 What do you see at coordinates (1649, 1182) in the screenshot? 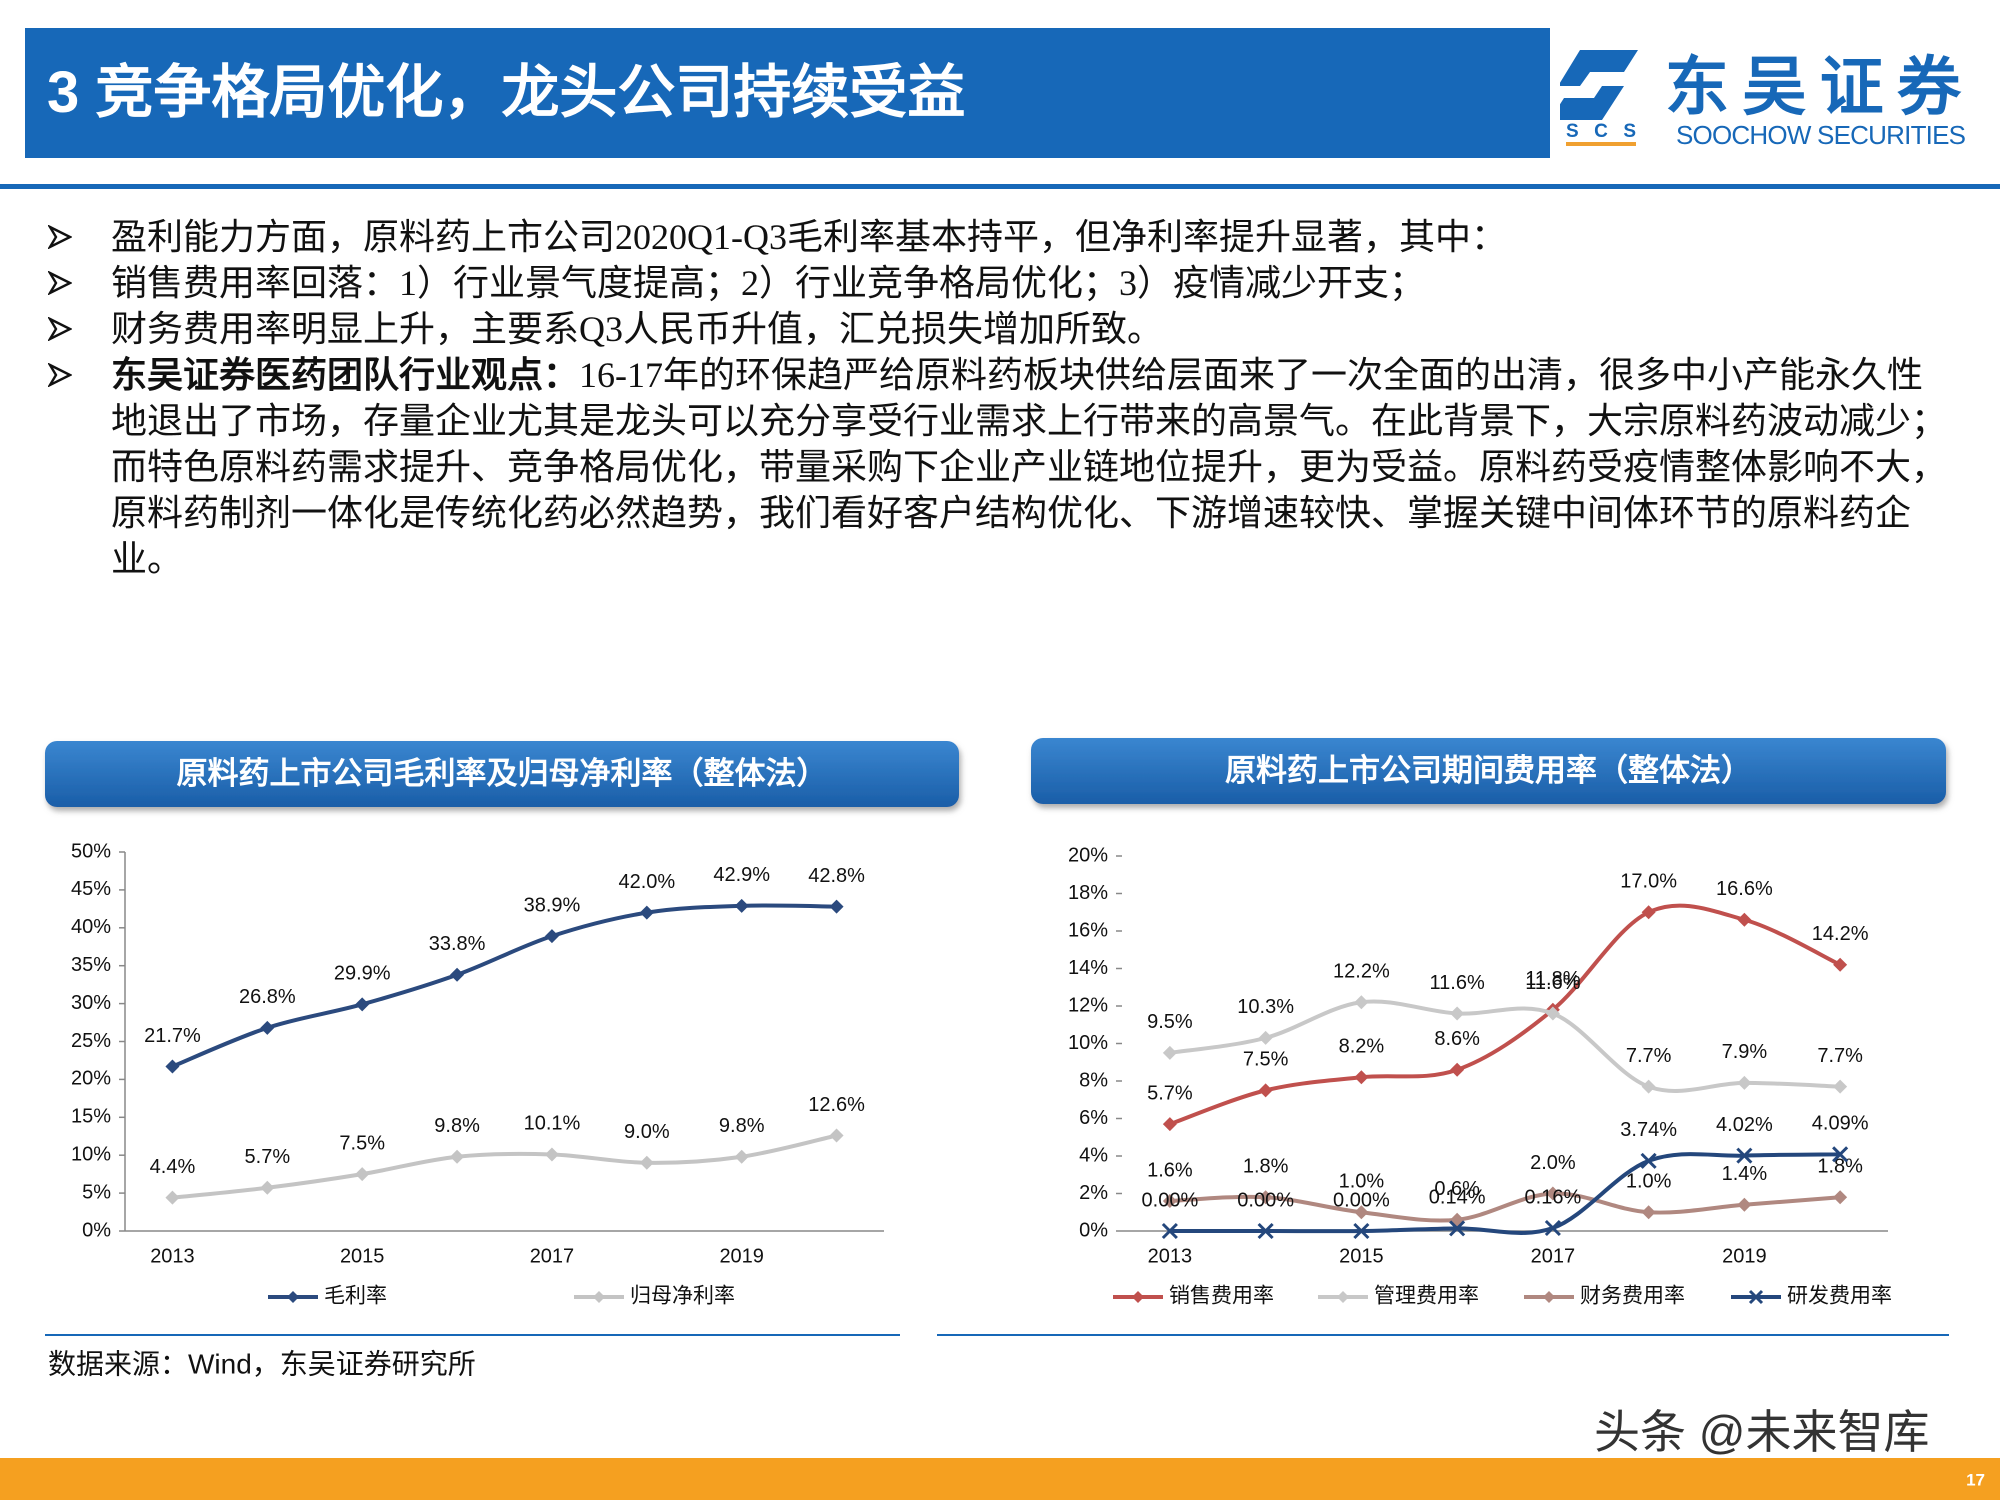
I see `data-label: 1.0%` at bounding box center [1649, 1182].